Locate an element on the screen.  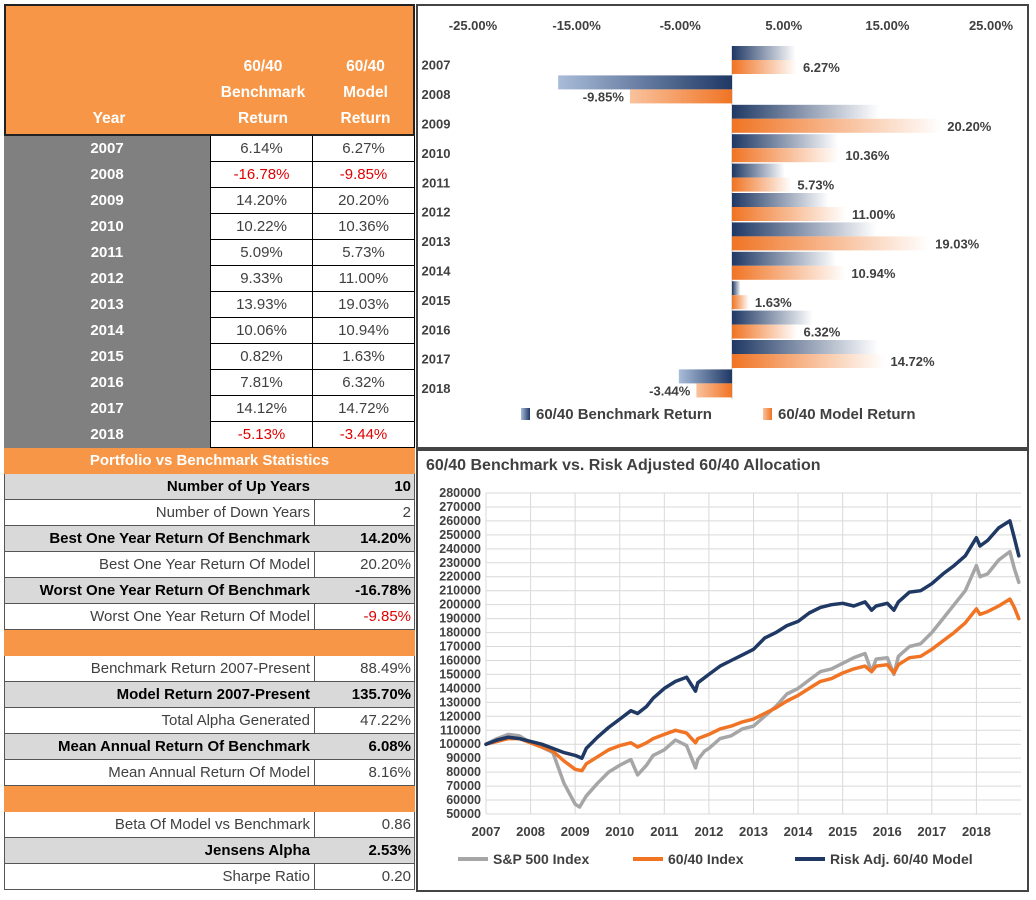
y-tick-label: 150000 is located at coordinates (460, 674).